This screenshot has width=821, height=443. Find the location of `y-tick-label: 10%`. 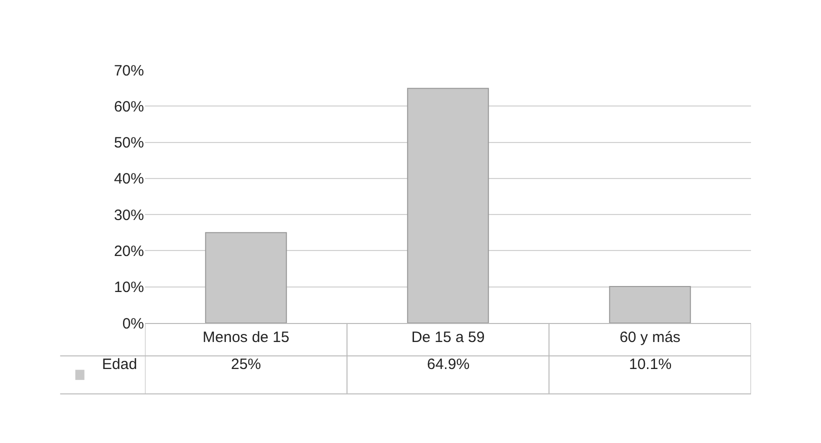

y-tick-label: 10% is located at coordinates (129, 287).